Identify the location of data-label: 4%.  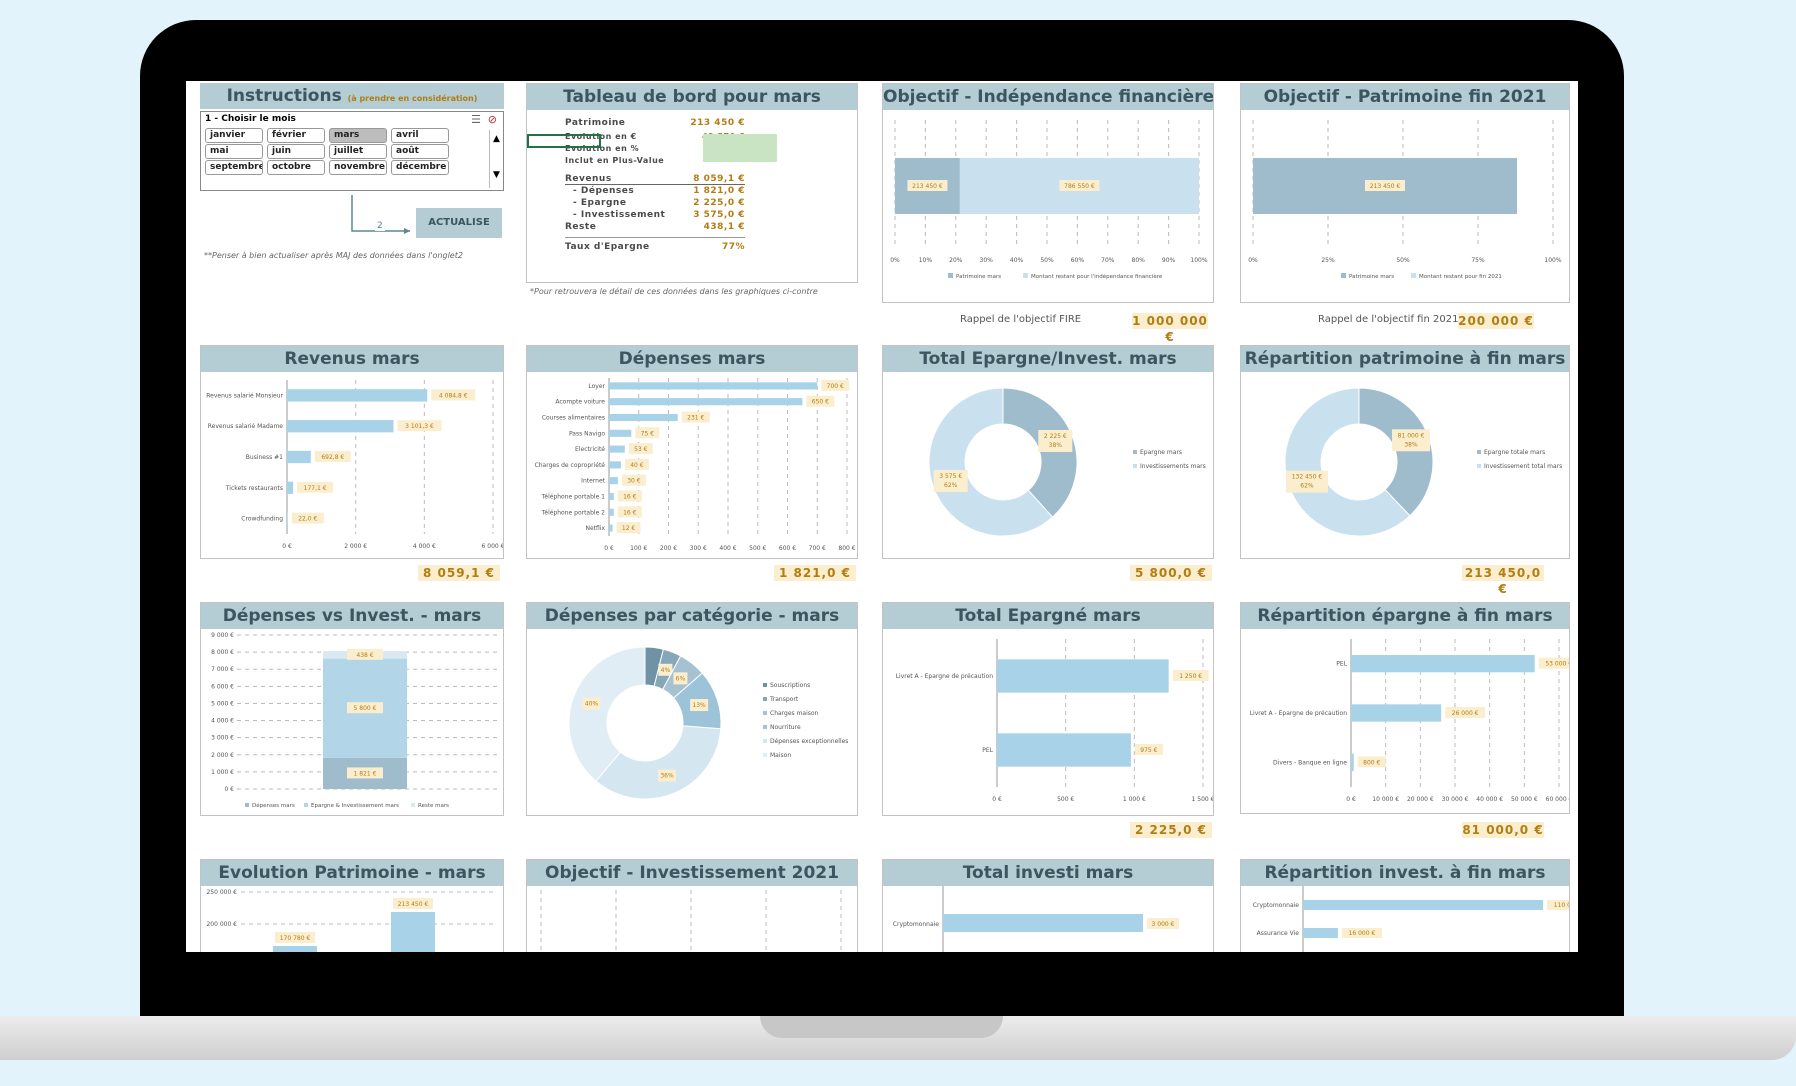
(666, 670).